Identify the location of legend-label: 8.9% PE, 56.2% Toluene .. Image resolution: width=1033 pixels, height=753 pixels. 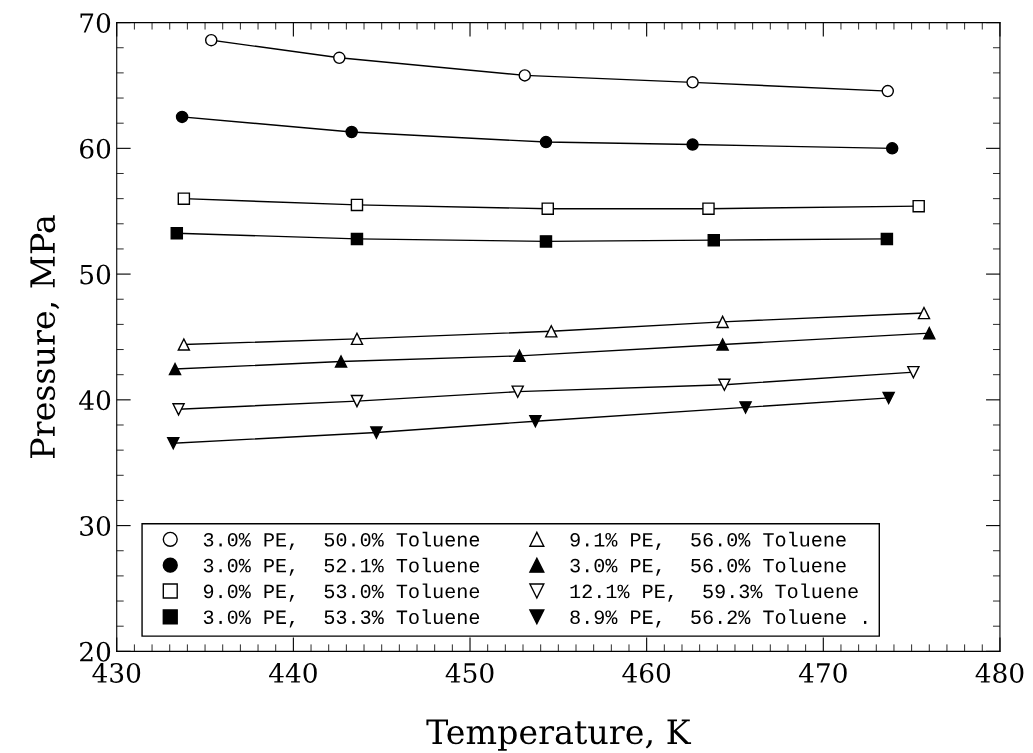
(718, 618).